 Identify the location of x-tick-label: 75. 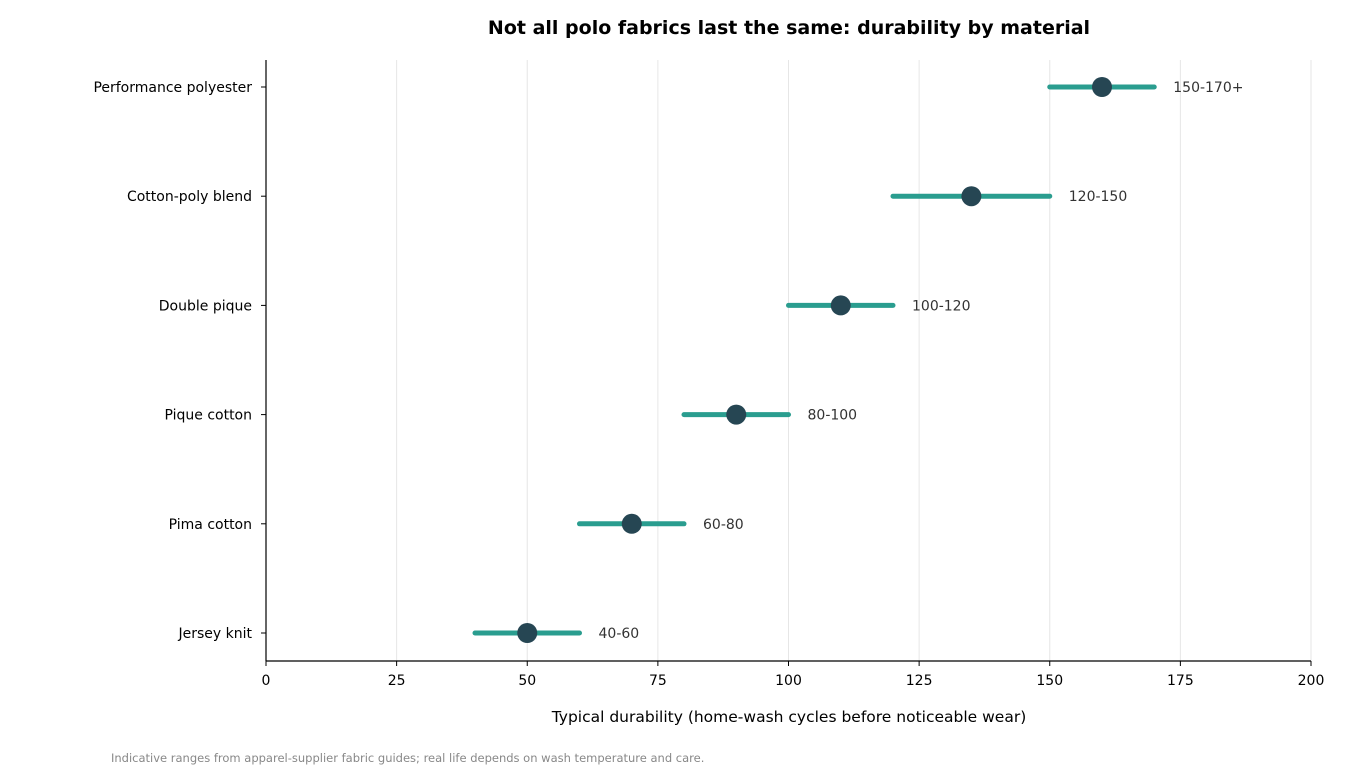
(658, 681).